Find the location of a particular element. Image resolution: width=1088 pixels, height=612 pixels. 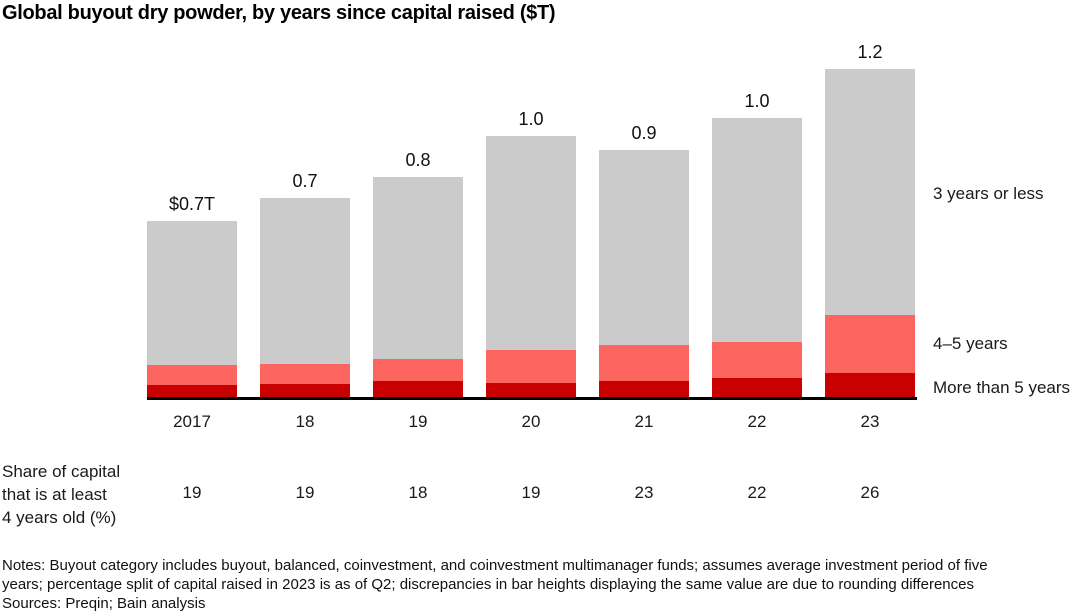

share-value-19: 18 is located at coordinates (418, 492).